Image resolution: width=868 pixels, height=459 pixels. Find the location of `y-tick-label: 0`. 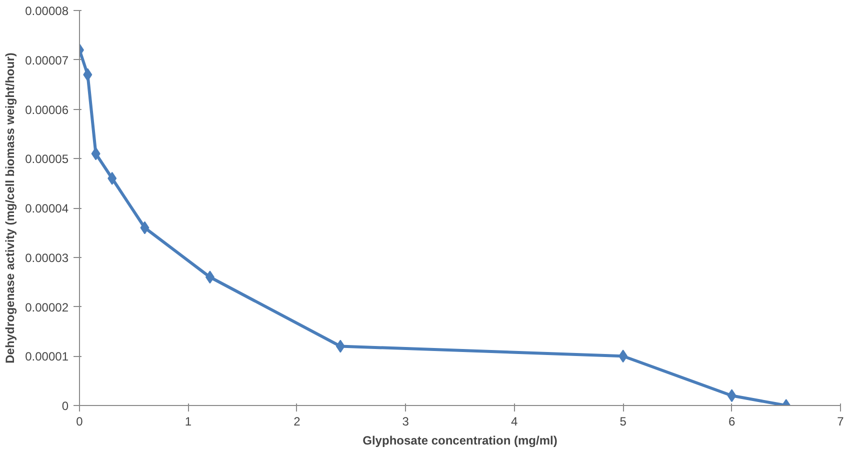

y-tick-label: 0 is located at coordinates (65, 406).